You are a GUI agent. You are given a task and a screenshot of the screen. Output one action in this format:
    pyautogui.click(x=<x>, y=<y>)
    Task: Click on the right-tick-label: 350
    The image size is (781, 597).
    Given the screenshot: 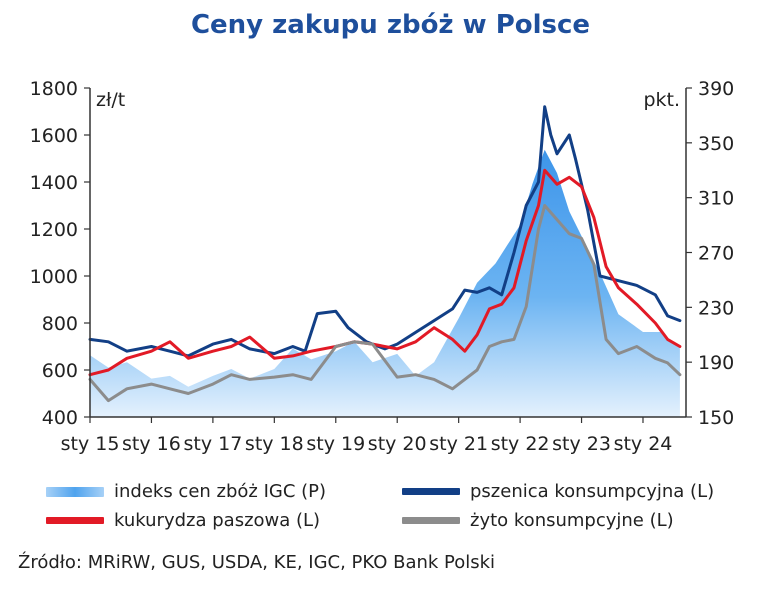 What is the action you would take?
    pyautogui.click(x=716, y=144)
    